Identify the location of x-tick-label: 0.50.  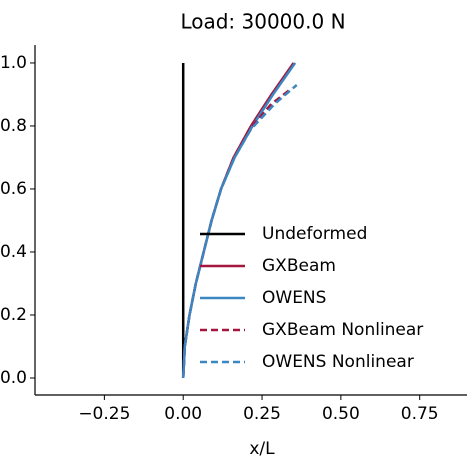
(341, 414).